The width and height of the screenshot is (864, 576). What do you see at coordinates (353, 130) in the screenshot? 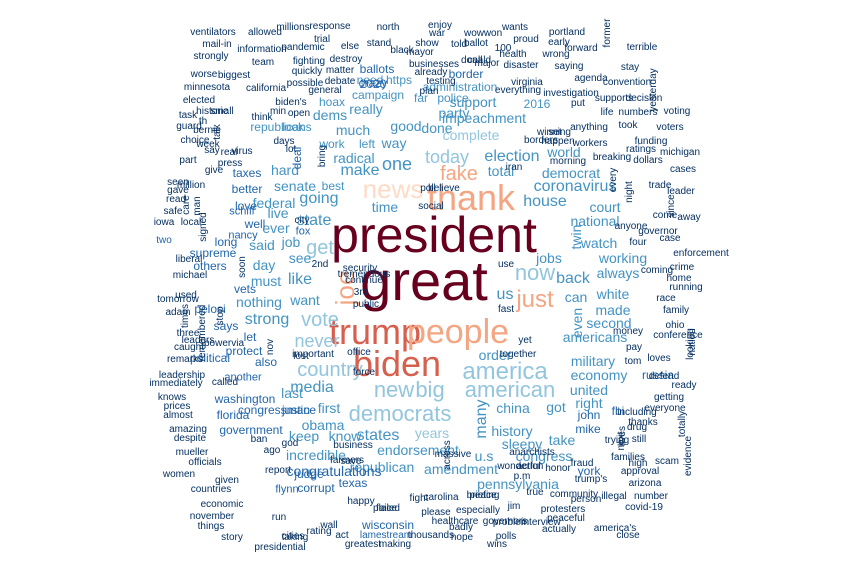
I see `word-much: much` at bounding box center [353, 130].